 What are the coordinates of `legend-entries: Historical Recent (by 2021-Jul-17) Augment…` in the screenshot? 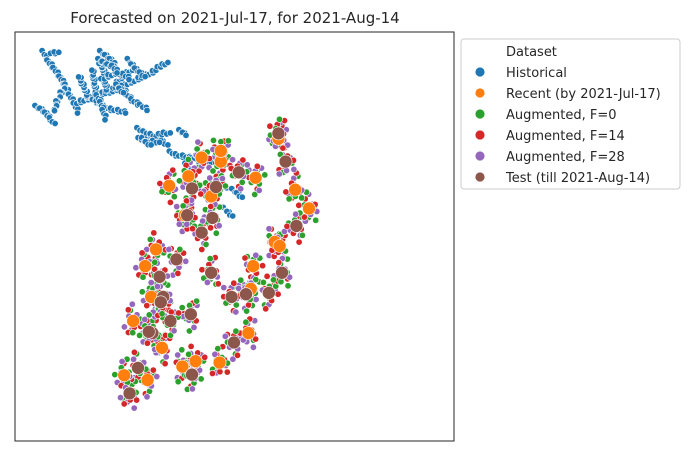 It's located at (567, 126).